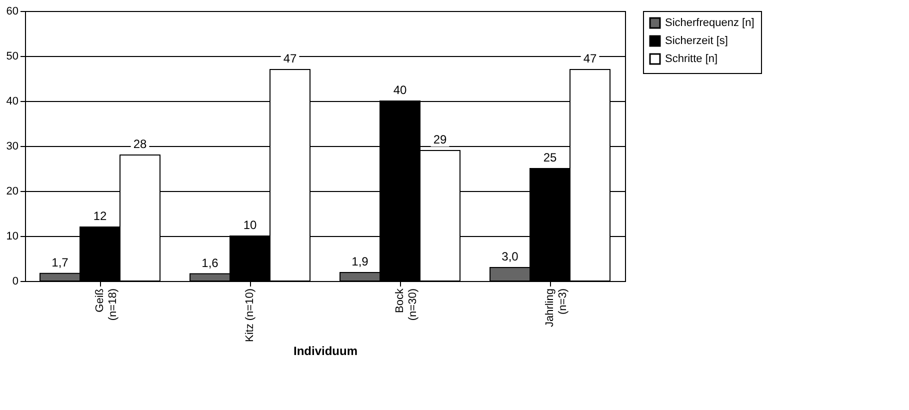 The width and height of the screenshot is (909, 410). Describe the element at coordinates (691, 59) in the screenshot. I see `legend-label: Schritte [n]` at that location.